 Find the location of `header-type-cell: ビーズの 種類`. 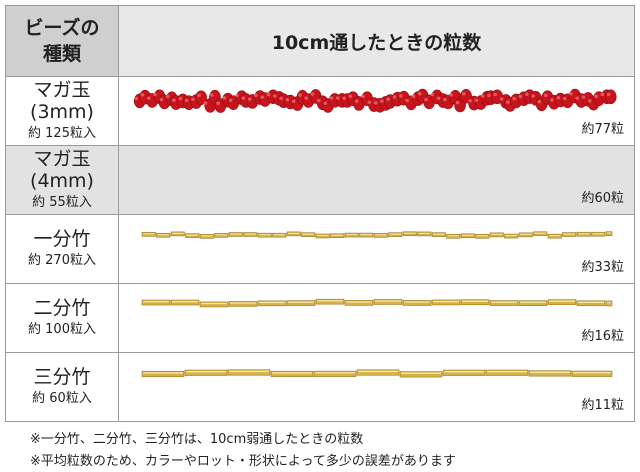

header-type-cell: ビーズの 種類 is located at coordinates (62, 41).